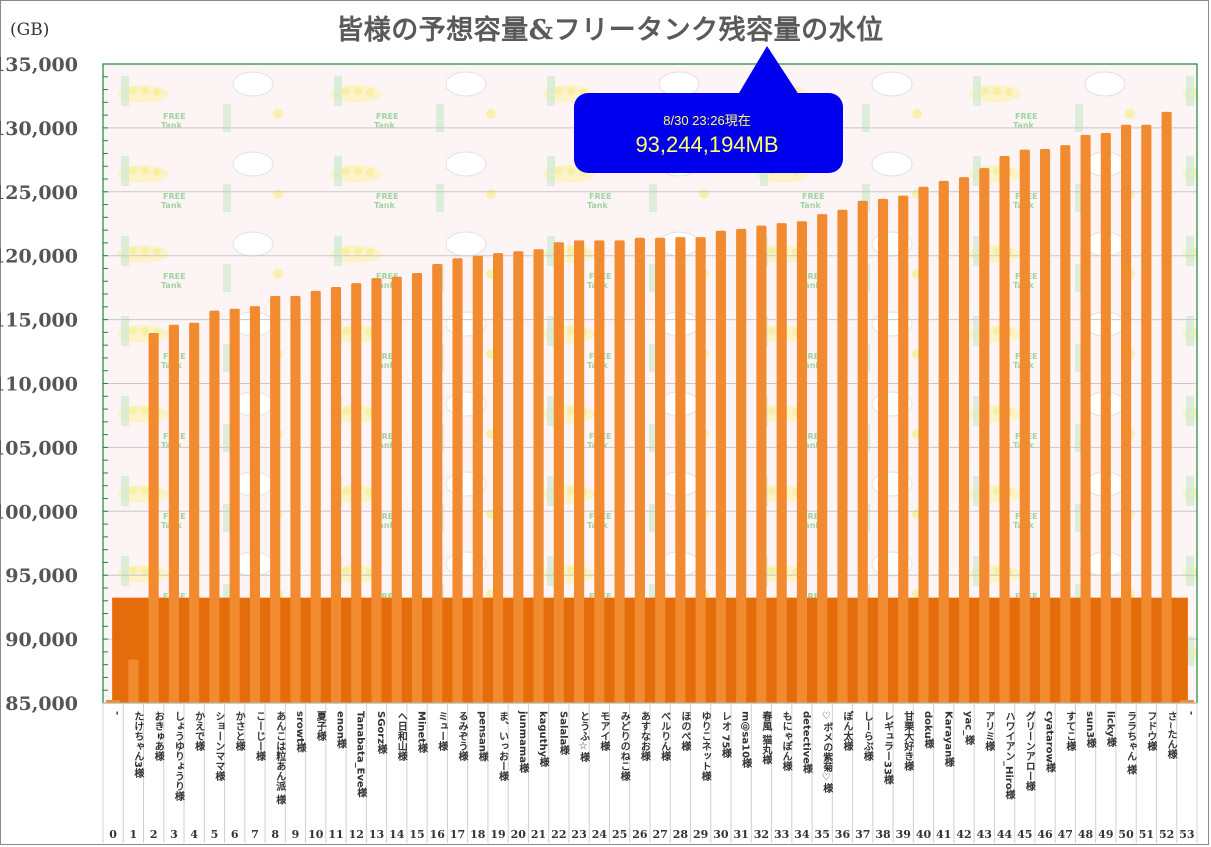  What do you see at coordinates (1029, 751) in the screenshot?
I see `x-category-label: グリーンアロー様` at bounding box center [1029, 751].